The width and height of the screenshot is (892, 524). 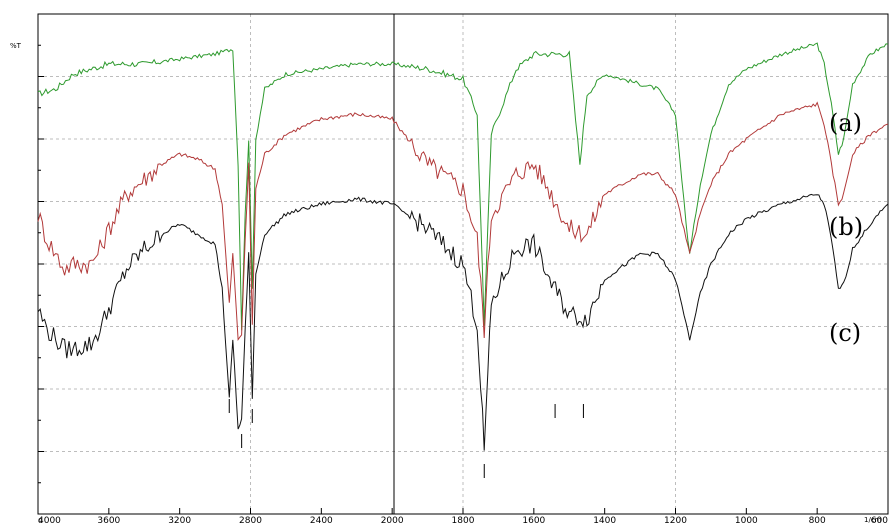 What do you see at coordinates (392, 520) in the screenshot?
I see `x-tick-label: 2000` at bounding box center [392, 520].